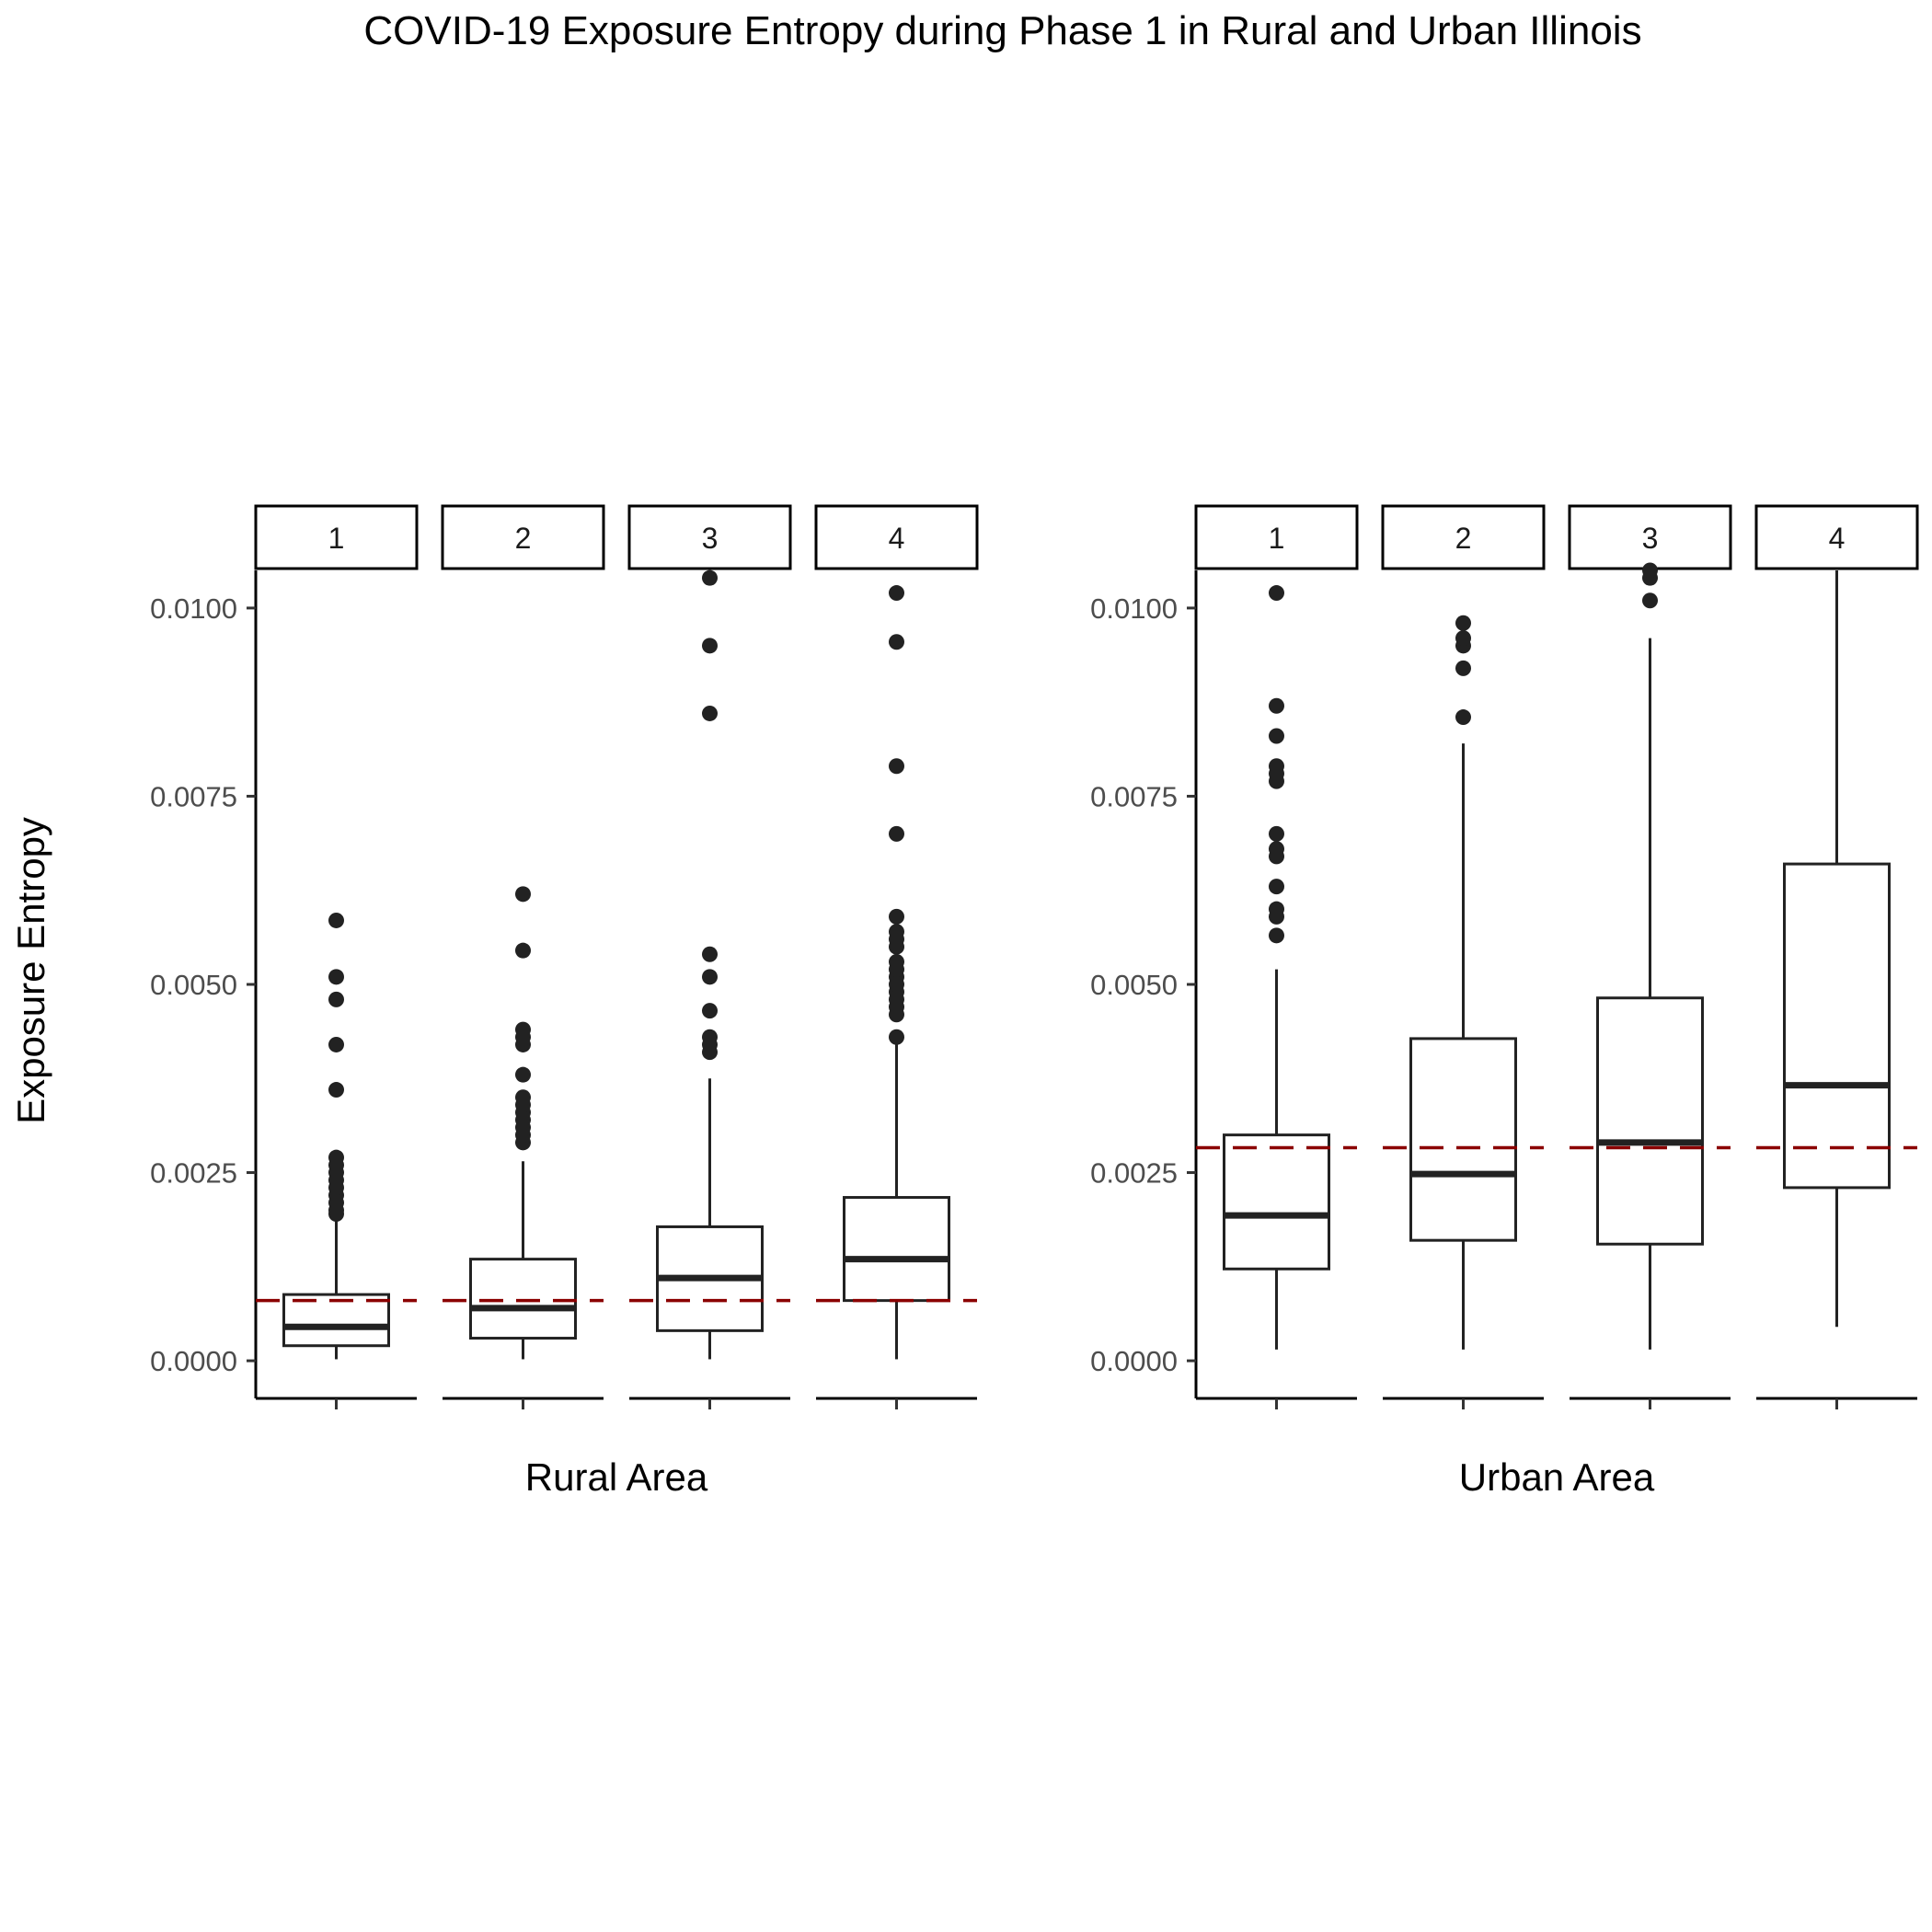  I want to click on x-axis-title: Rural Area, so click(616, 1477).